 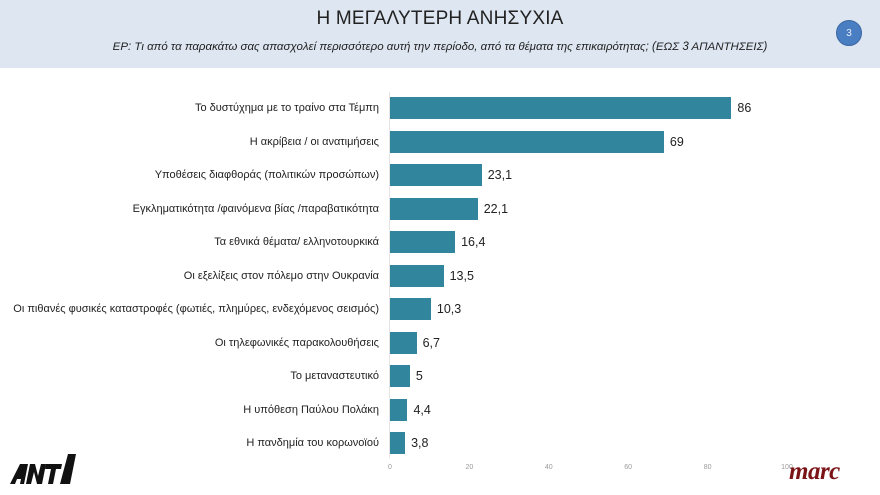 I want to click on category-label: Υποθέσεις διαφθοράς (πολιτικών προσώπων), so click(x=266, y=175).